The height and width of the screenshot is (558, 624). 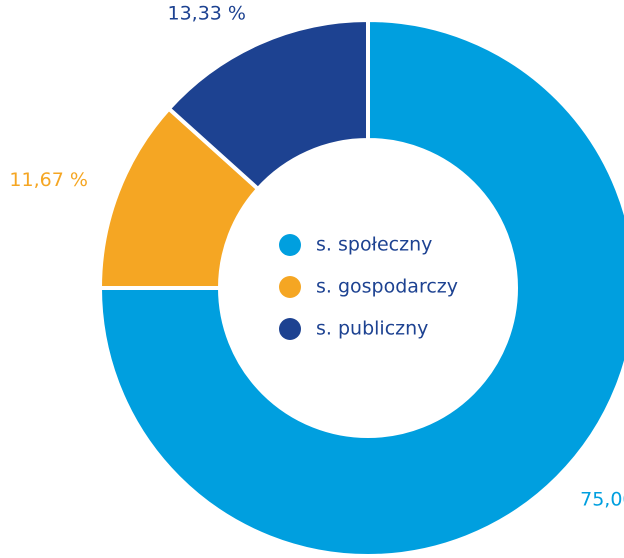 What do you see at coordinates (207, 13) in the screenshot?
I see `value-label: 13,33 %` at bounding box center [207, 13].